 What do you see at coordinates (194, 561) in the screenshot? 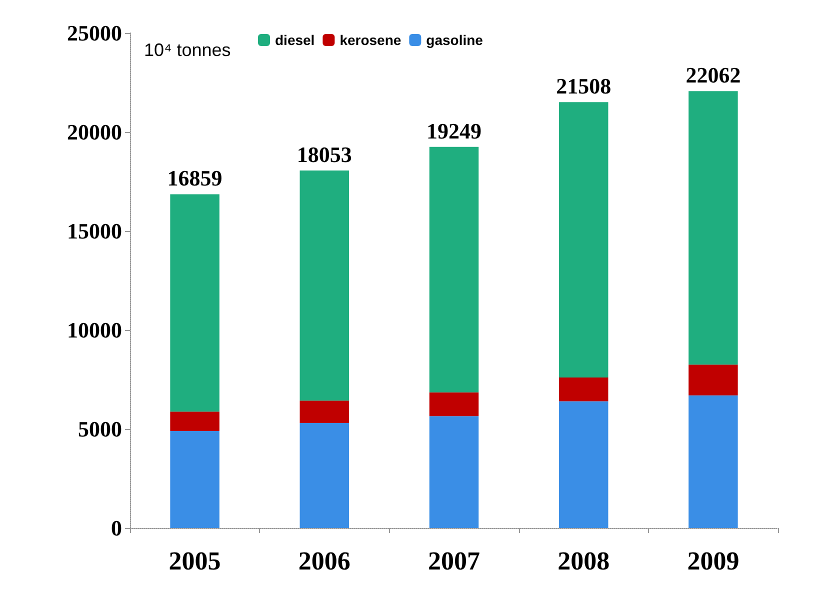
I see `x-tick-label: 2005` at bounding box center [194, 561].